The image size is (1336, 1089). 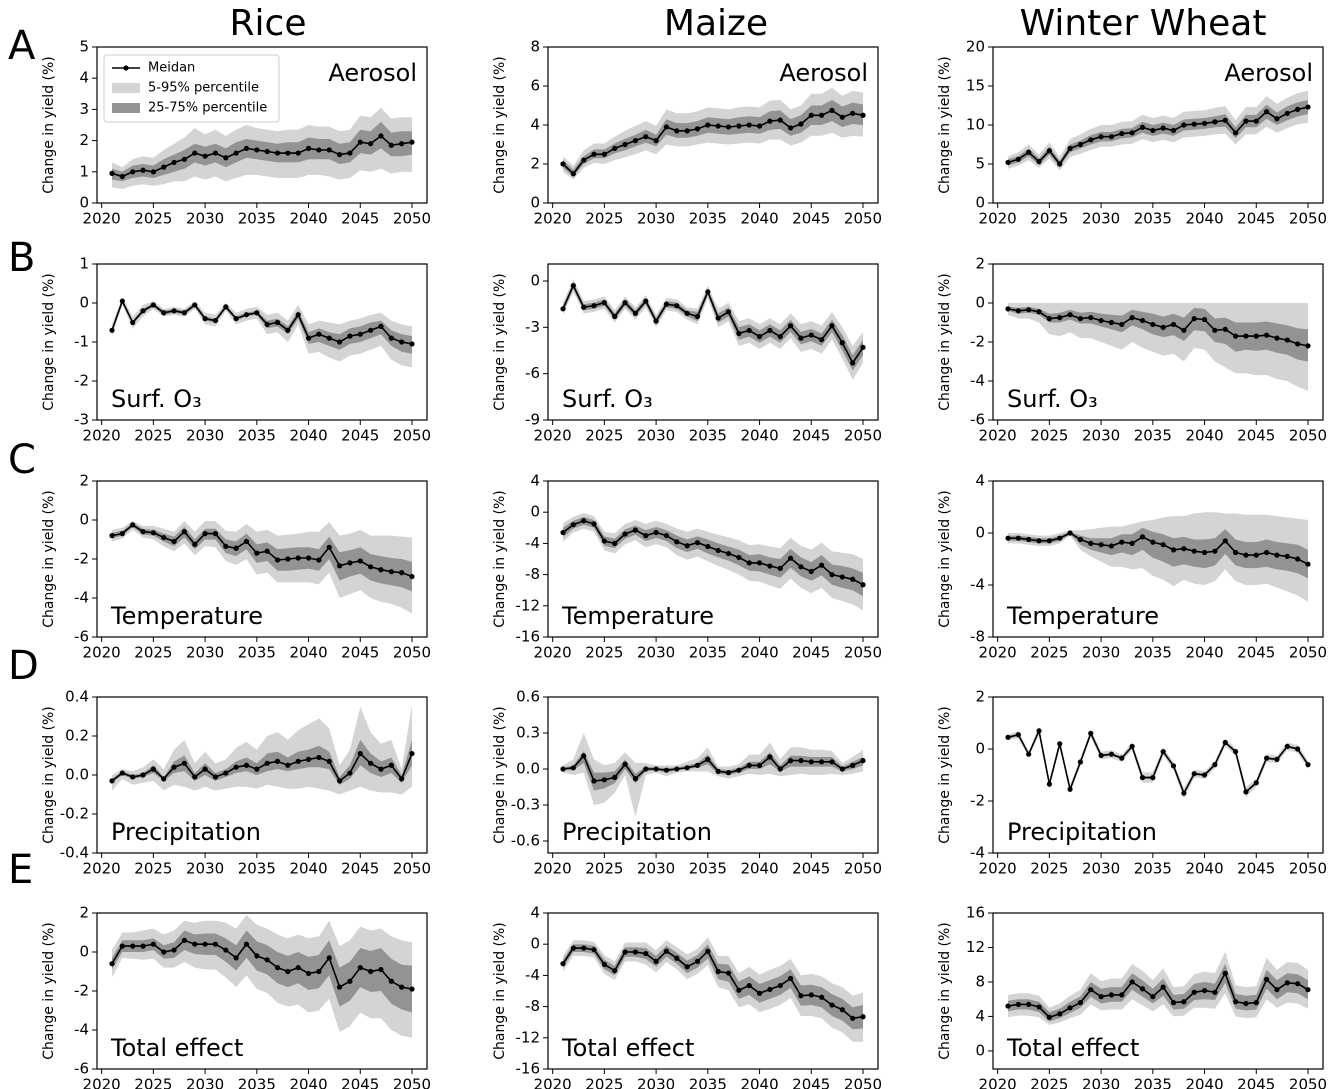 I want to click on median-line, so click(x=1158, y=762).